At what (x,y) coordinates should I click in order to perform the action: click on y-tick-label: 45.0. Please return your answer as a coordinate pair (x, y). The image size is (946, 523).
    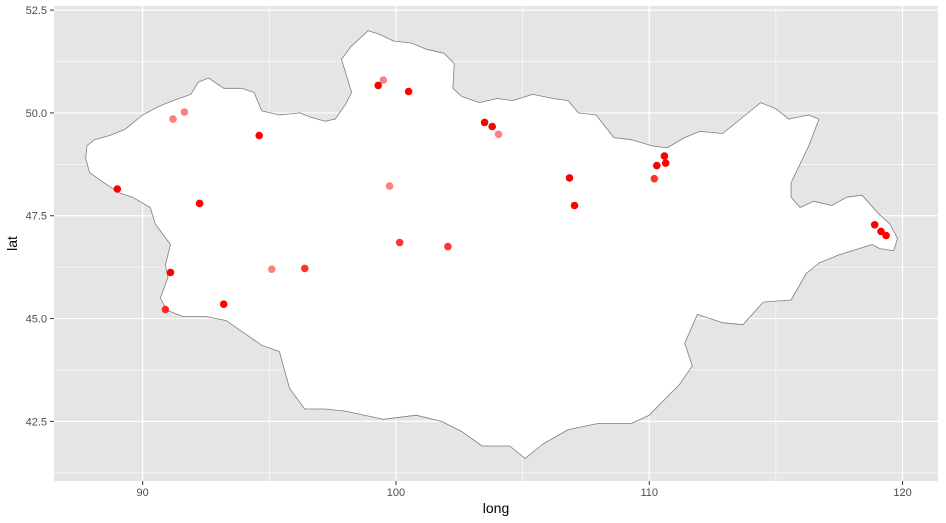
    Looking at the image, I should click on (36, 320).